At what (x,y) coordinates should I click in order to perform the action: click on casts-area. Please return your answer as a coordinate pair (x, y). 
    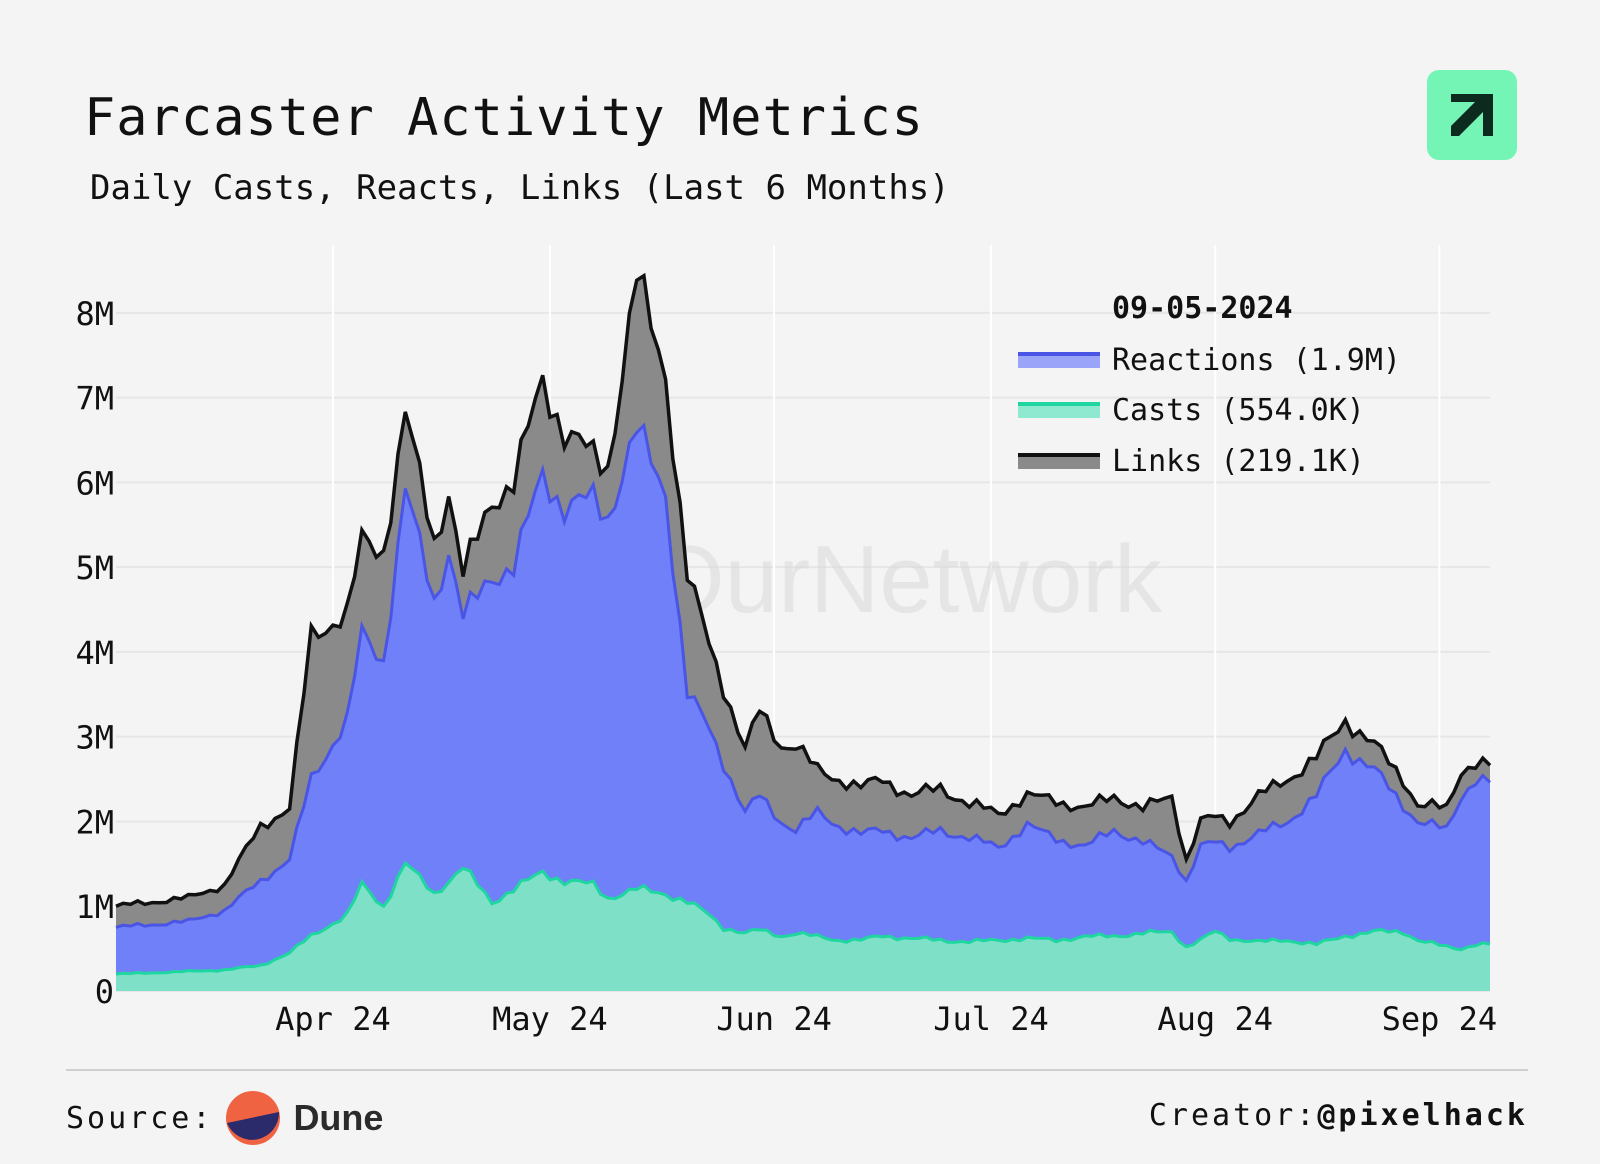
    Looking at the image, I should click on (803, 927).